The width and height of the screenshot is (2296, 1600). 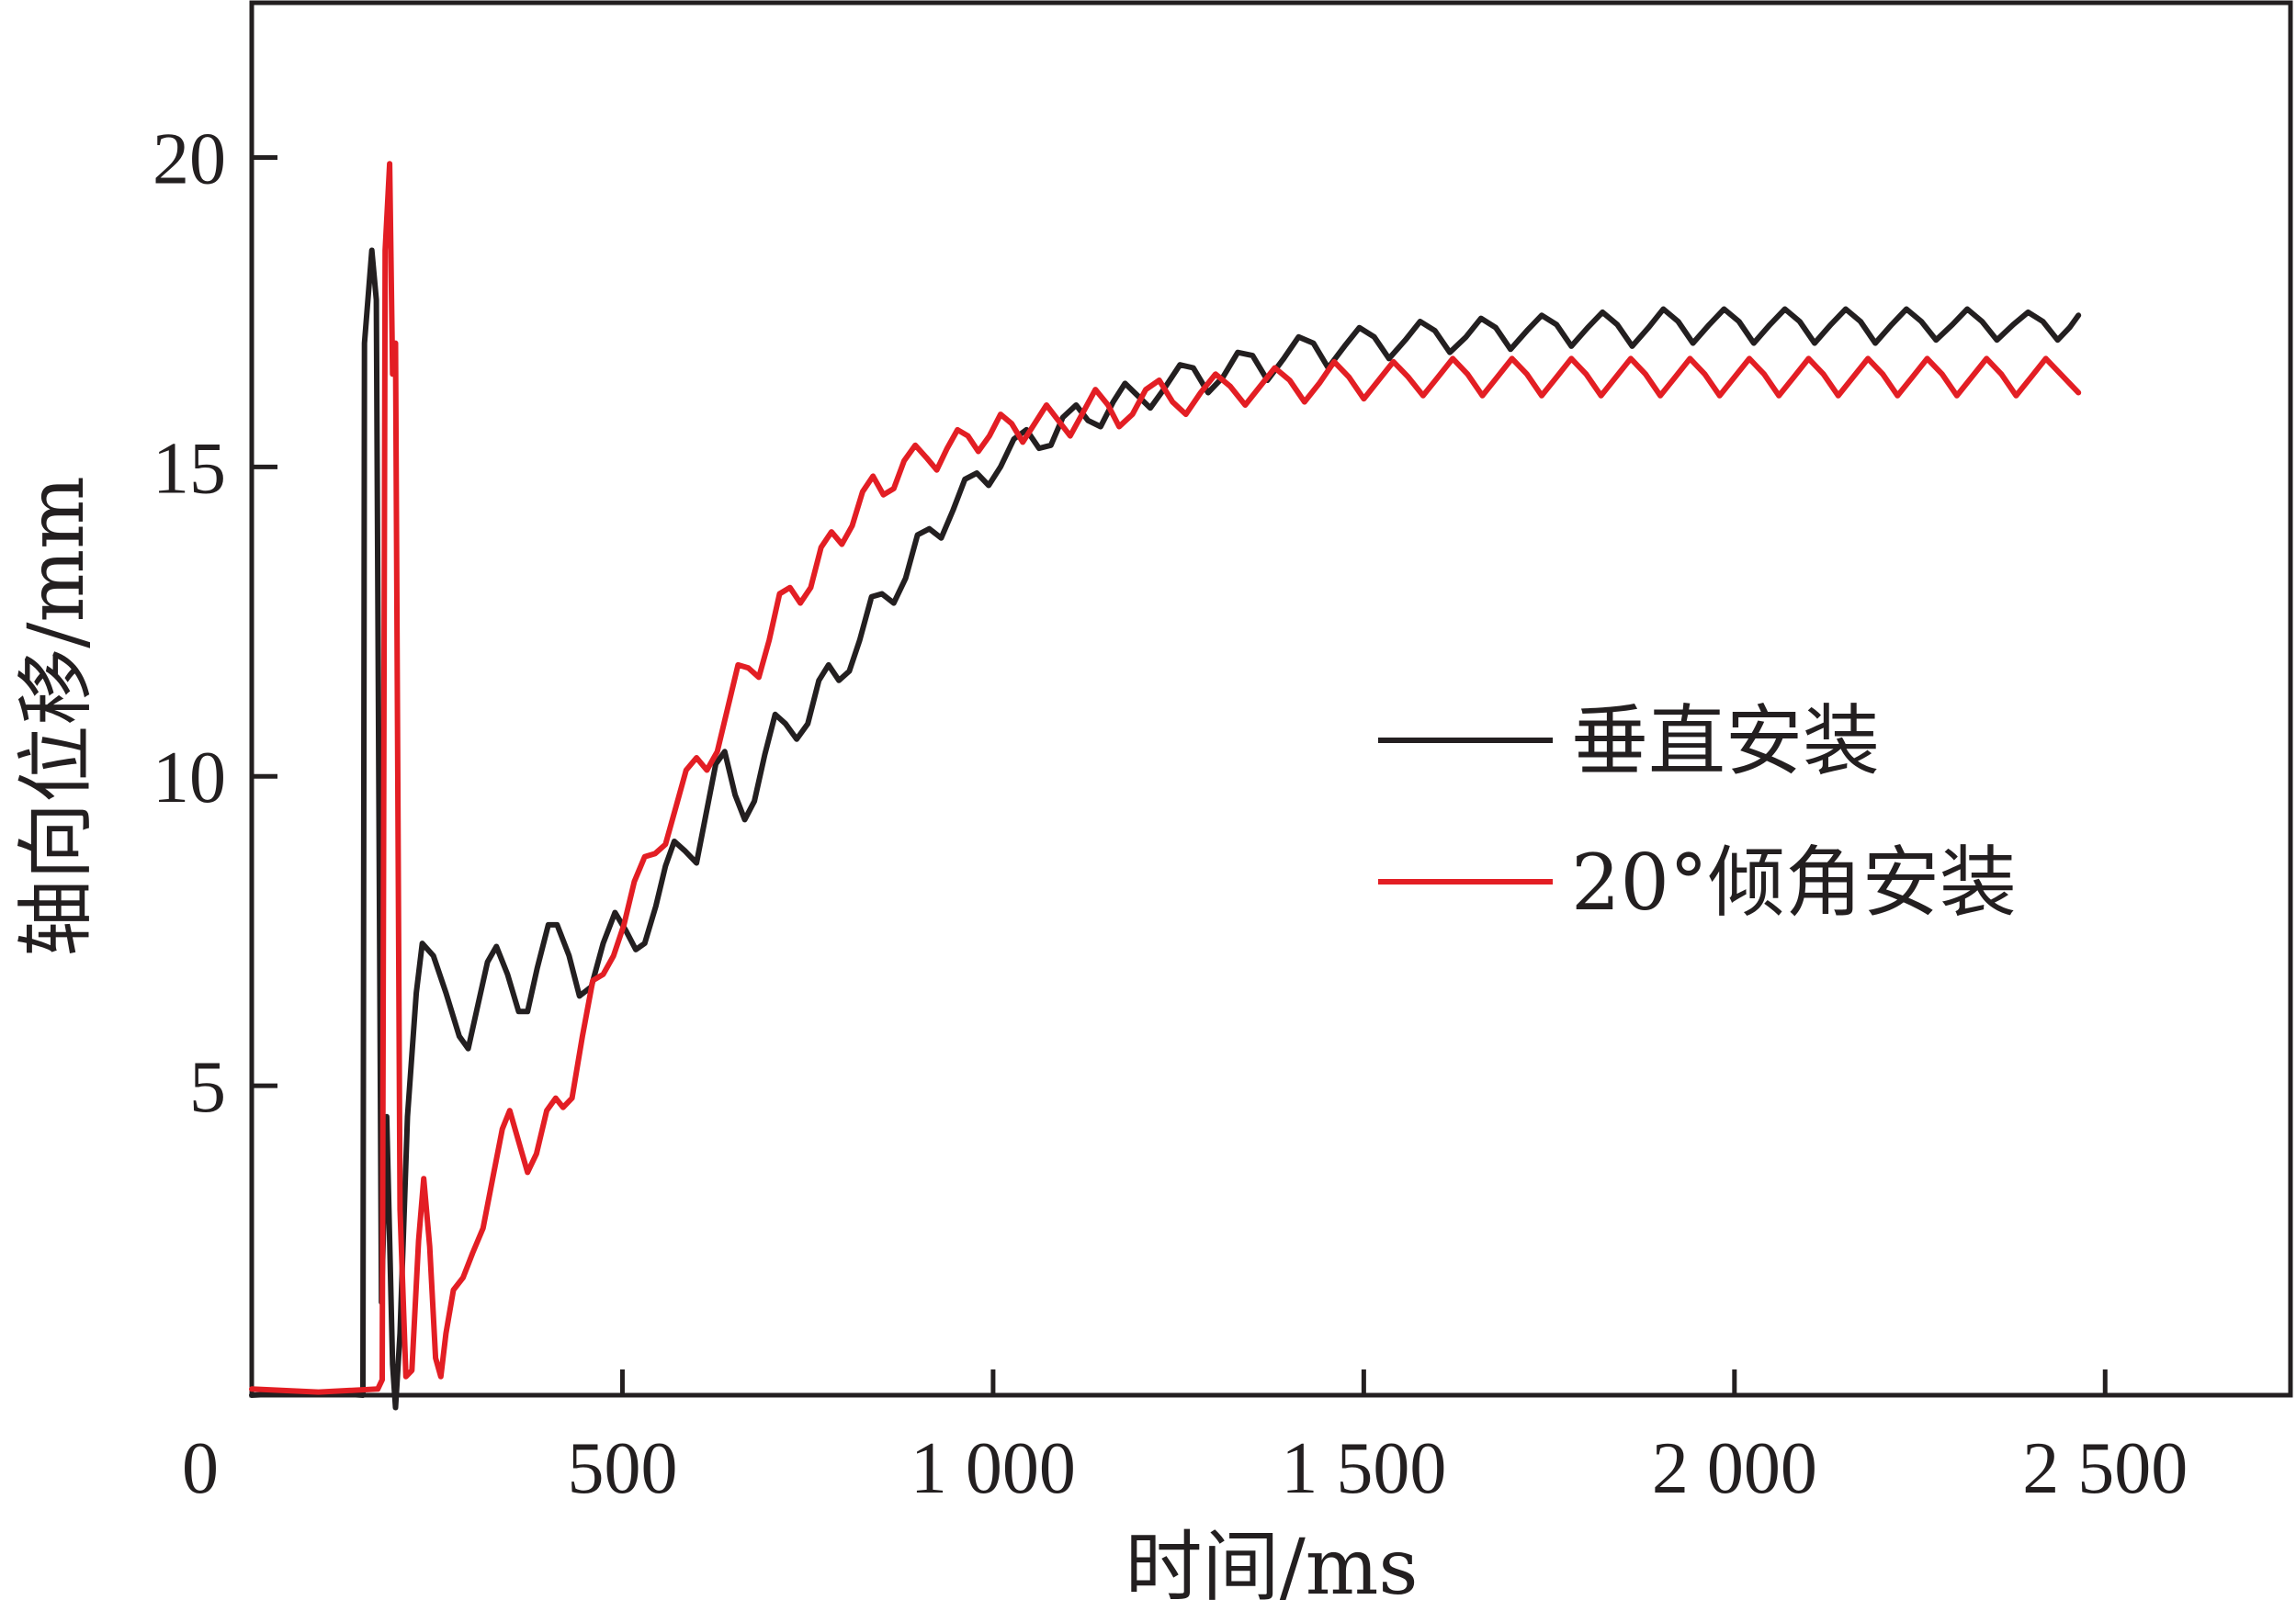 I want to click on x-tick-label: 500, so click(x=622, y=1469).